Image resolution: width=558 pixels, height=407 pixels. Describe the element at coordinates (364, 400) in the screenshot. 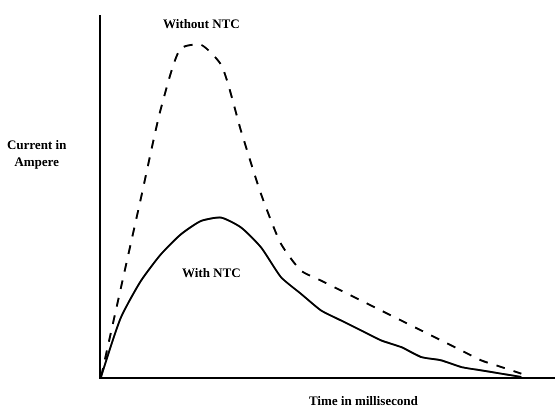

I see `x-axis-title: Time in millisecond` at that location.